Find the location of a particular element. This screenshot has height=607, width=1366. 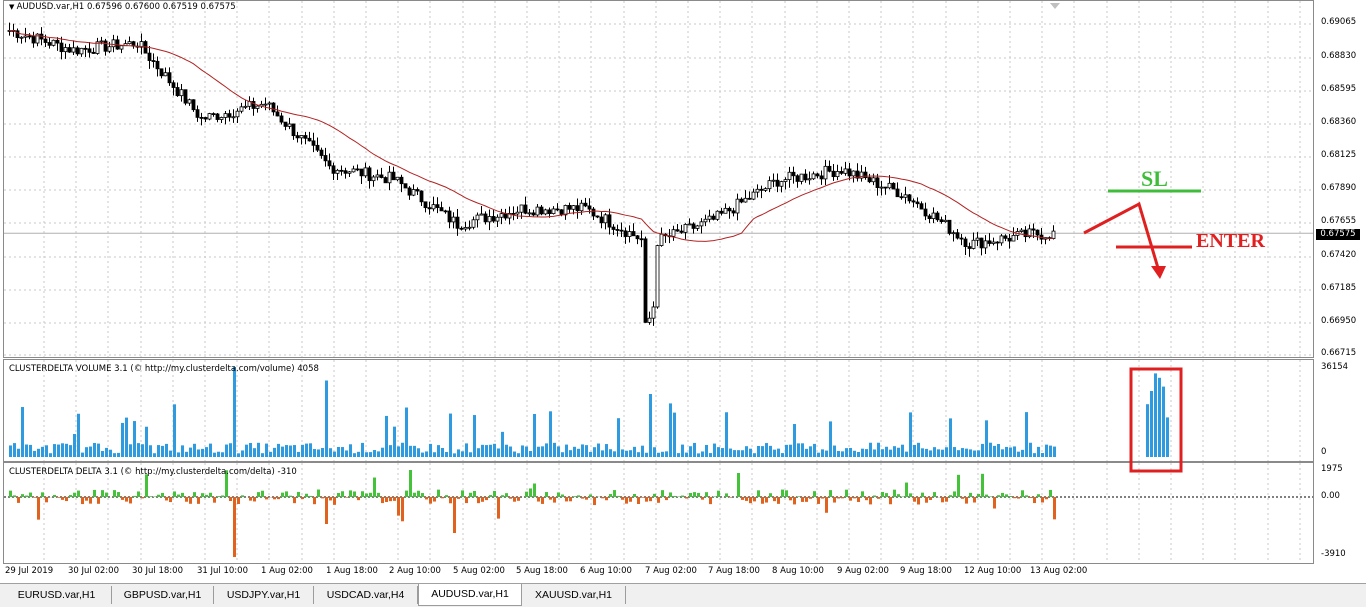

tab-eurusd: EURUSD.var,H1 is located at coordinates (57, 595).